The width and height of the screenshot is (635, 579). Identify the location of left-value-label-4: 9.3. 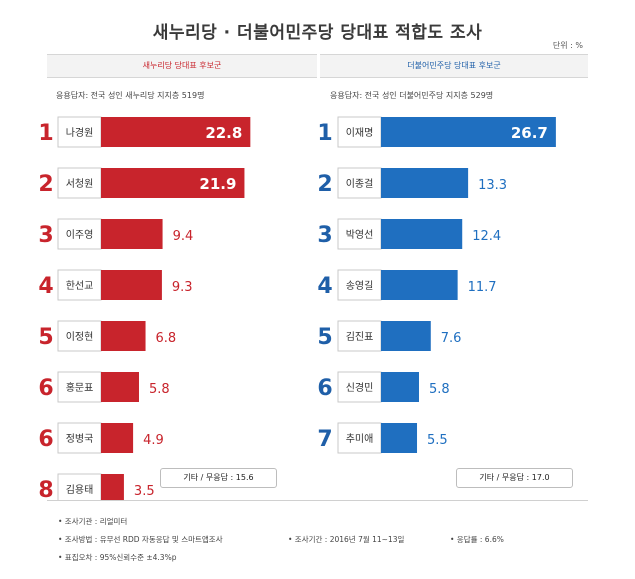
(182, 287).